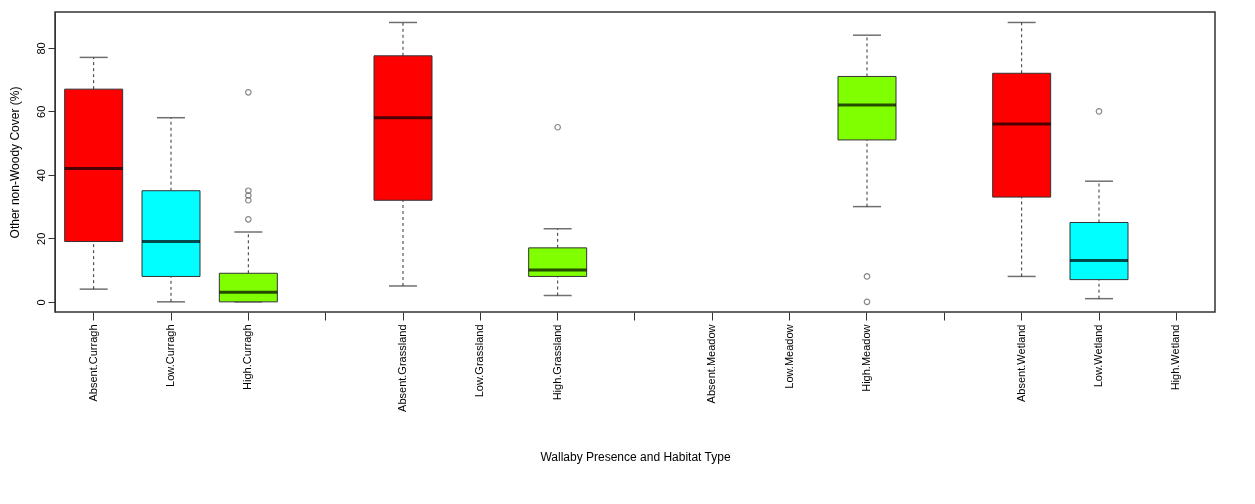 The image size is (1255, 504). Describe the element at coordinates (1098, 356) in the screenshot. I see `x-tick-label: Low.Wetland` at that location.